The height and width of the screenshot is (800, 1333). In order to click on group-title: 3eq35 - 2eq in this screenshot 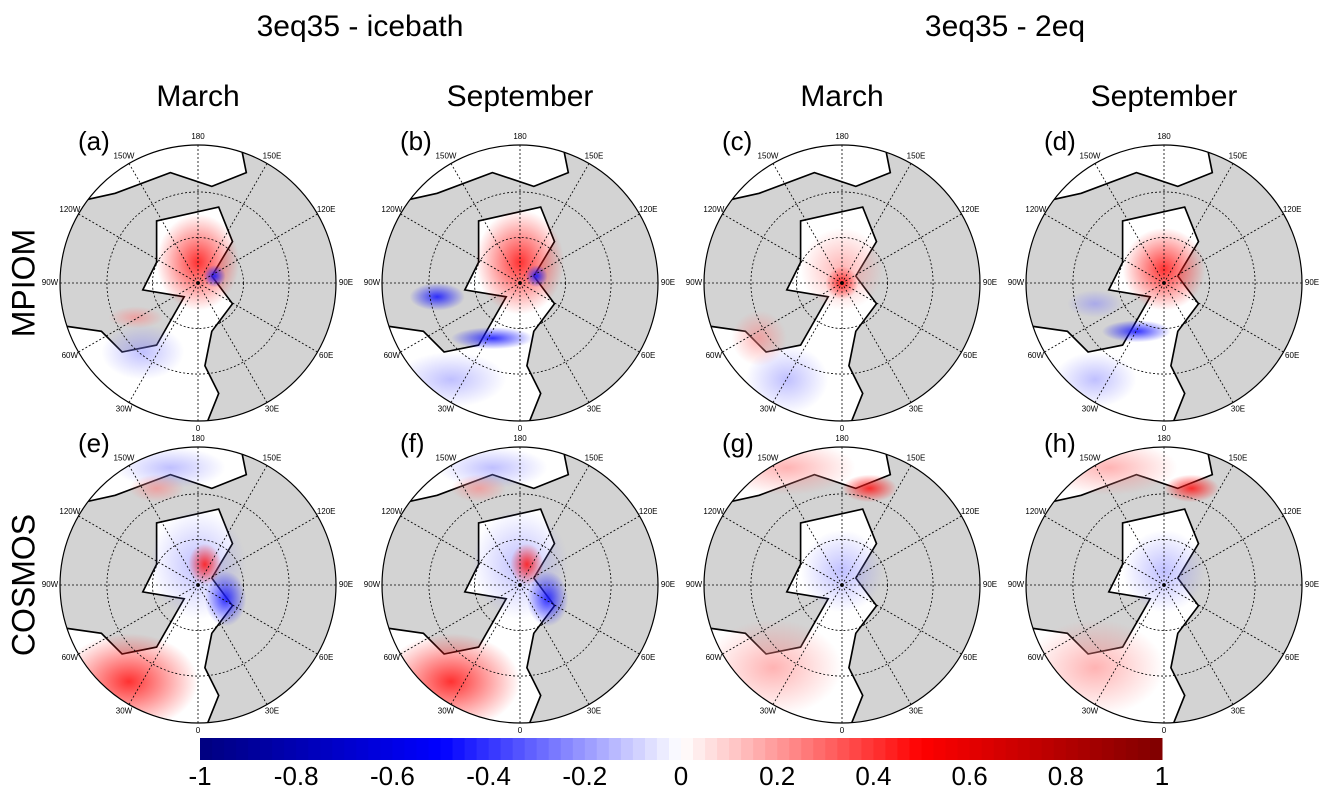, I will do `click(1005, 26)`.